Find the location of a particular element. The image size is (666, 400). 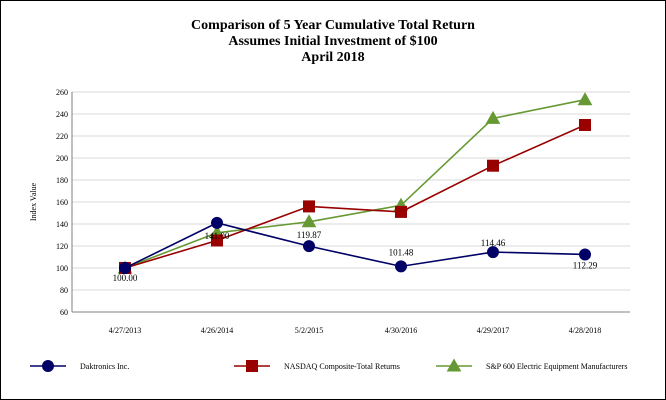

legend-label-1: NASDAQ Composite-Total Returns is located at coordinates (342, 366).